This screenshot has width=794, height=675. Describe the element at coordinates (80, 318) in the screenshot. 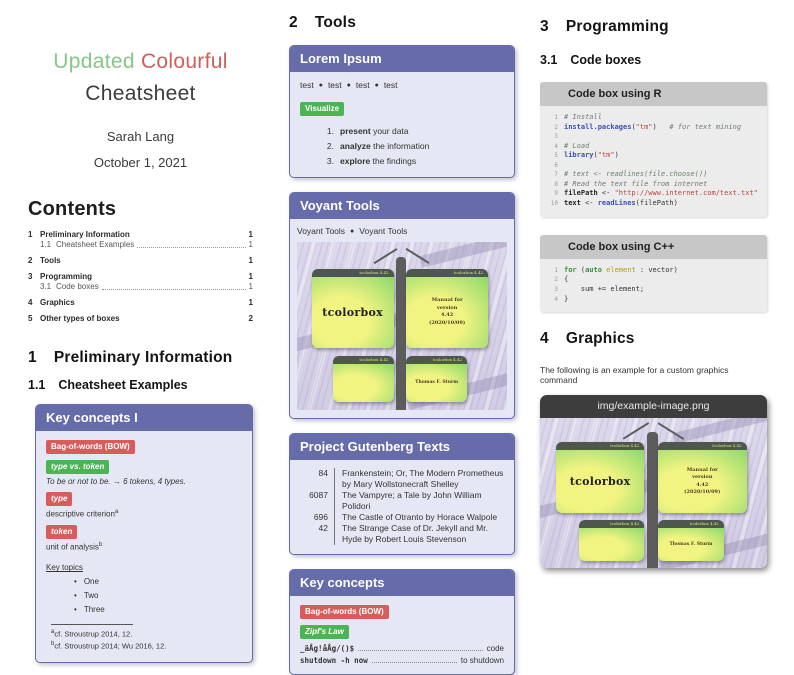

I see `toc-label: Other types of boxes` at that location.